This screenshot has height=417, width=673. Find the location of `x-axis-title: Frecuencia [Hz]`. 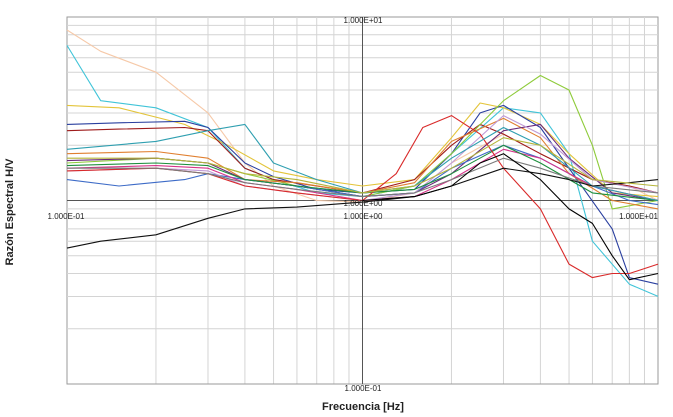

x-axis-title: Frecuencia [Hz] is located at coordinates (363, 407).